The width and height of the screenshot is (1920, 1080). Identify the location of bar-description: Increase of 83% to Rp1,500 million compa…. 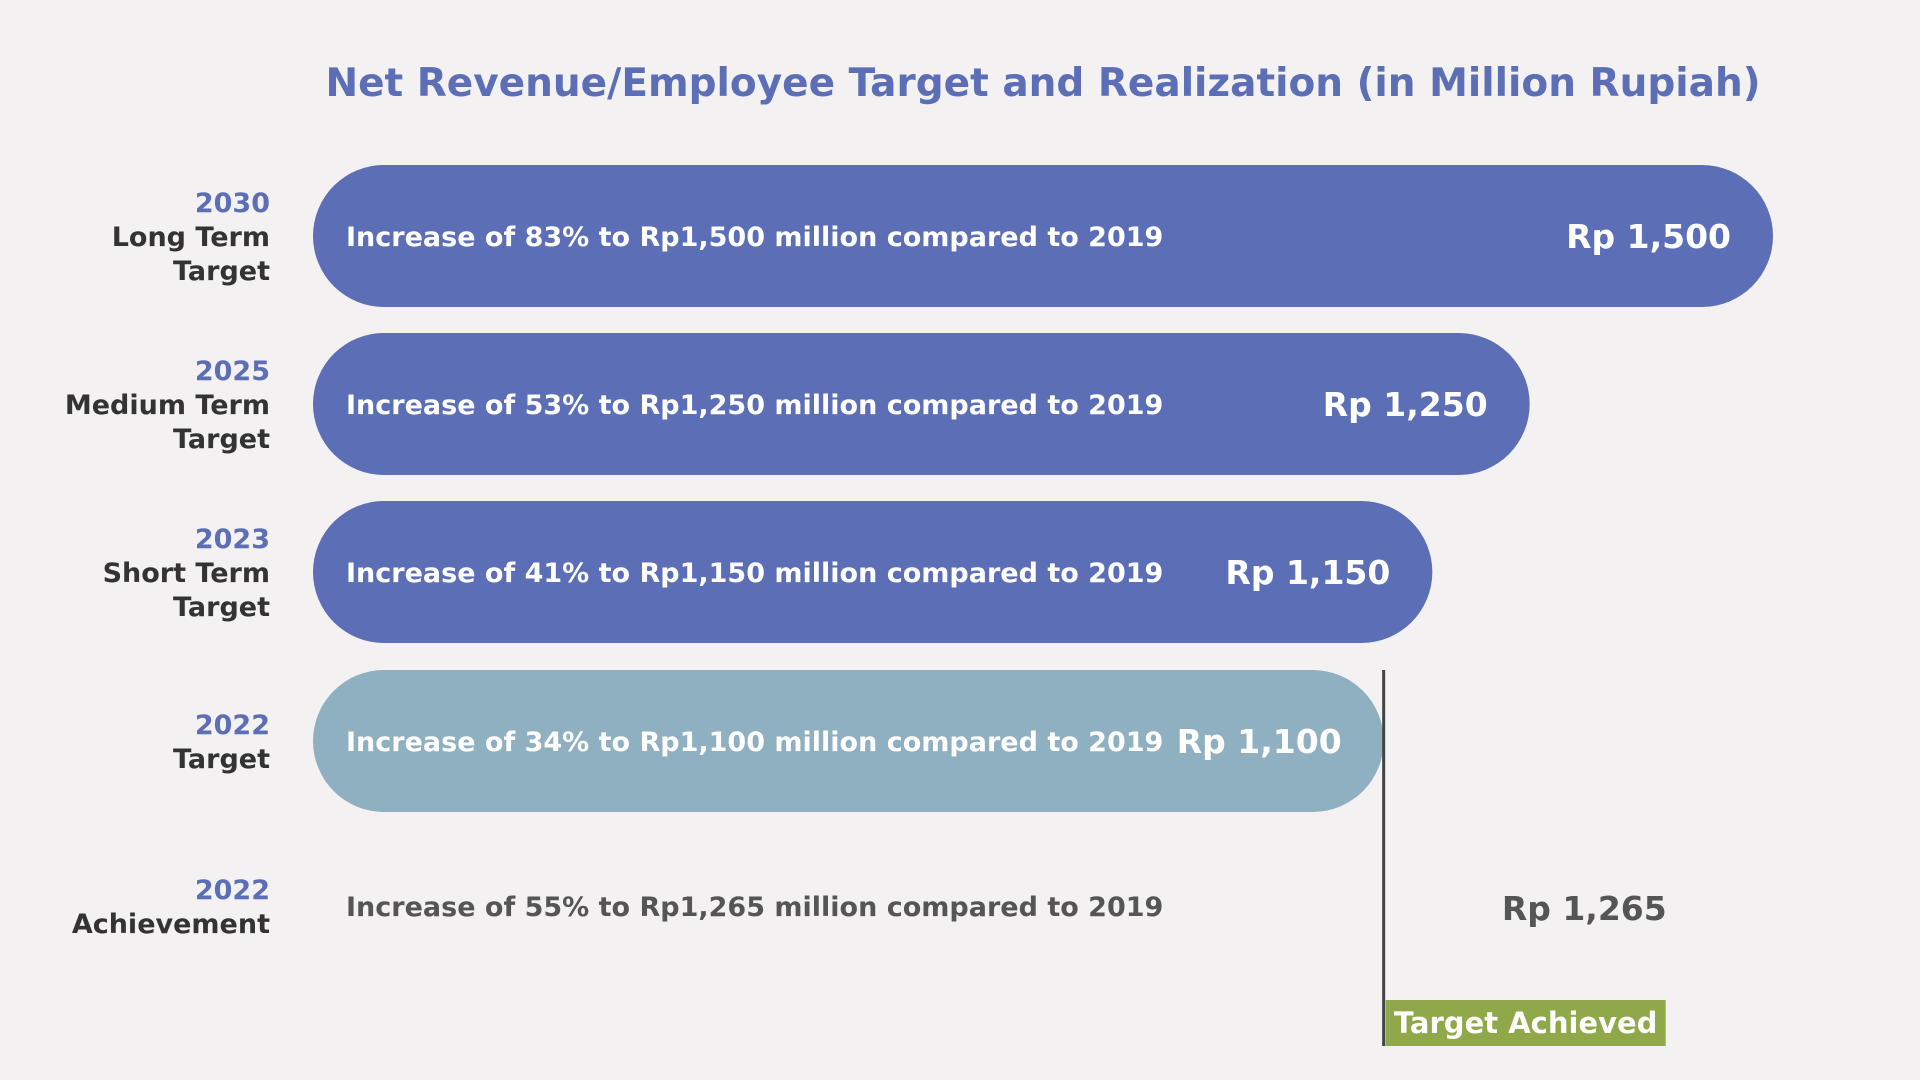
(754, 237).